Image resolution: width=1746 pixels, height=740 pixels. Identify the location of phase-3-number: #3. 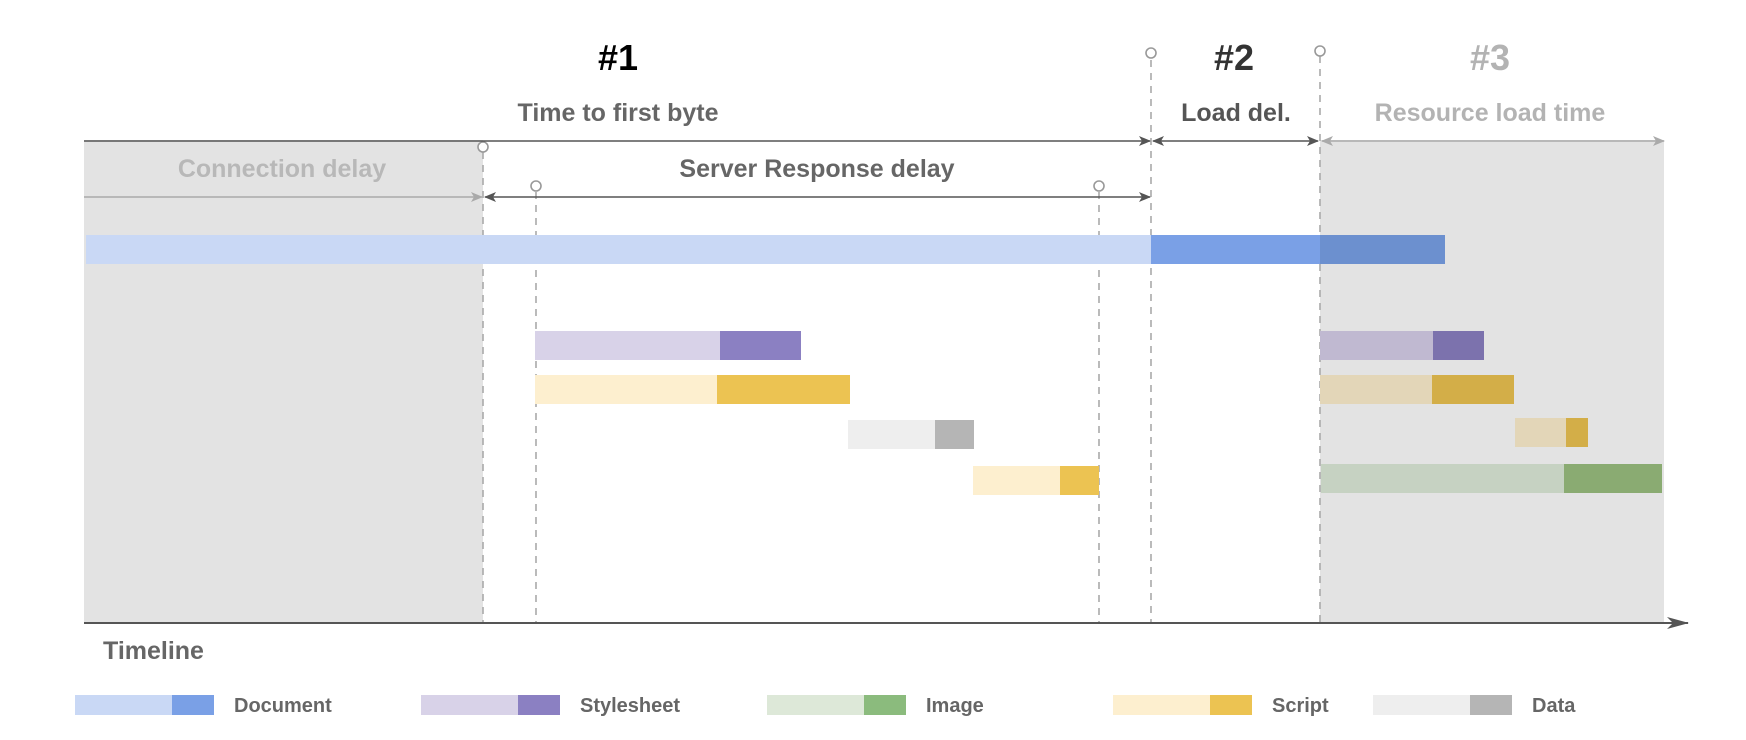
(1490, 57).